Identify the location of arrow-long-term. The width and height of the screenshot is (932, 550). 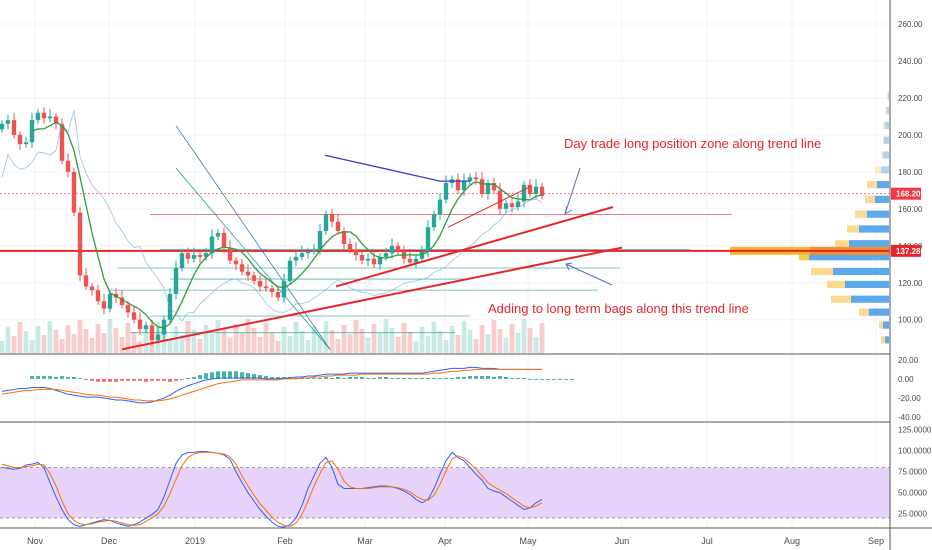
(589, 274).